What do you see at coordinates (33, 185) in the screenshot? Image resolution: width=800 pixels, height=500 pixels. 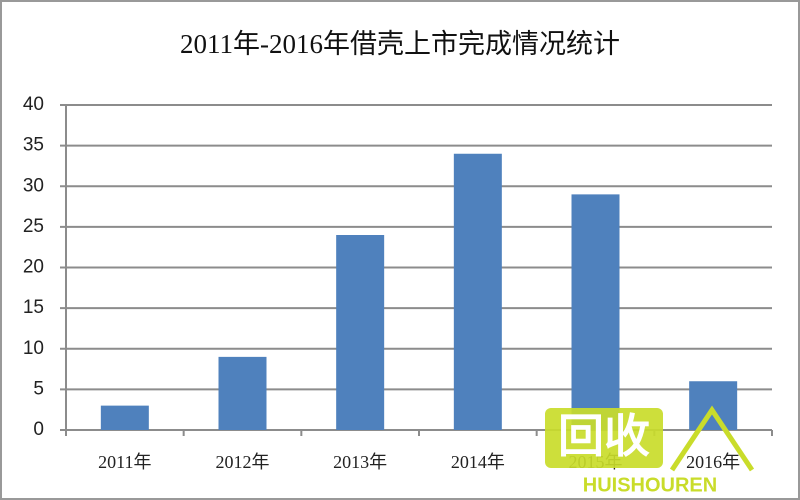 I see `y-tick-label: 30` at bounding box center [33, 185].